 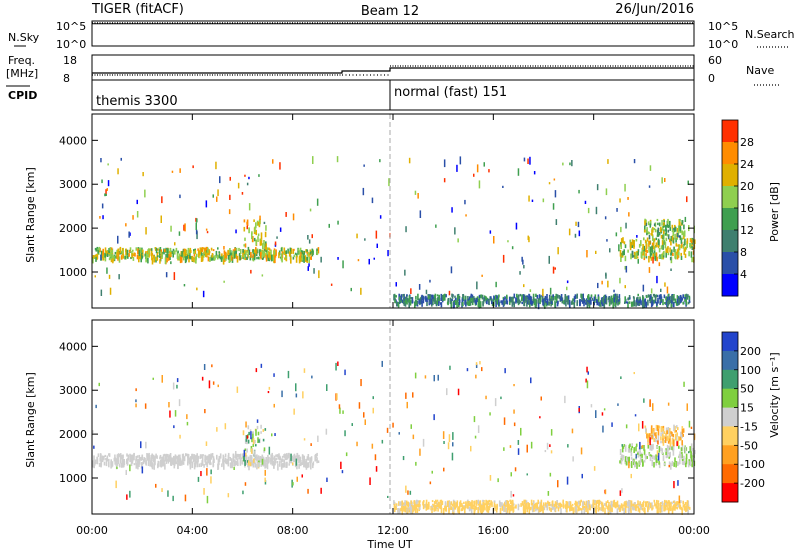 What do you see at coordinates (73, 478) in the screenshot?
I see `y-tick-label: 1000` at bounding box center [73, 478].